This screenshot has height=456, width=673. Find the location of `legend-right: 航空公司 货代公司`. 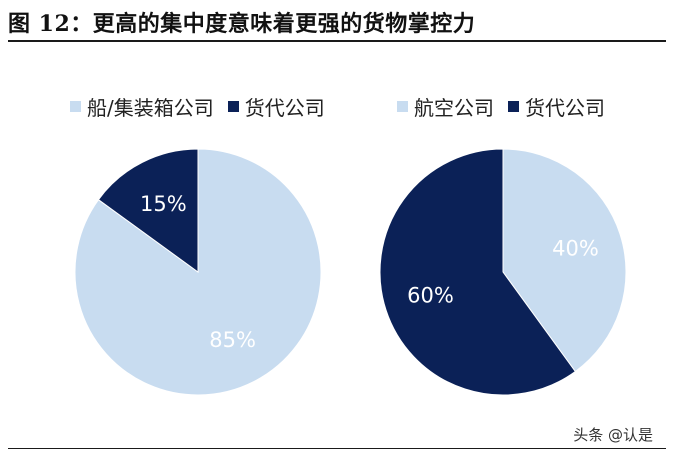

legend-right: 航空公司 货代公司 is located at coordinates (508, 106).